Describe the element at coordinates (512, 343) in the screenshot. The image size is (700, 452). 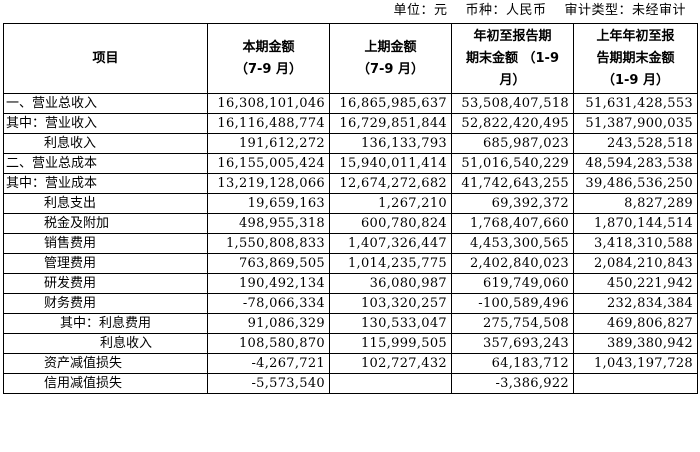
I see `cell-ytd: 357,693,243` at that location.